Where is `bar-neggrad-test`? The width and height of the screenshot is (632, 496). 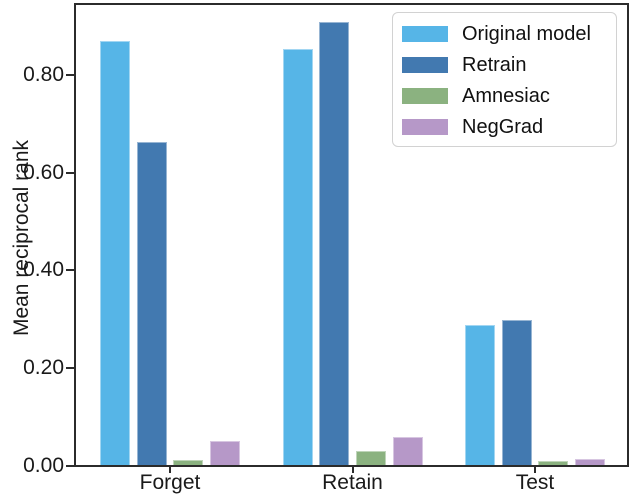
bar-neggrad-test is located at coordinates (590, 462).